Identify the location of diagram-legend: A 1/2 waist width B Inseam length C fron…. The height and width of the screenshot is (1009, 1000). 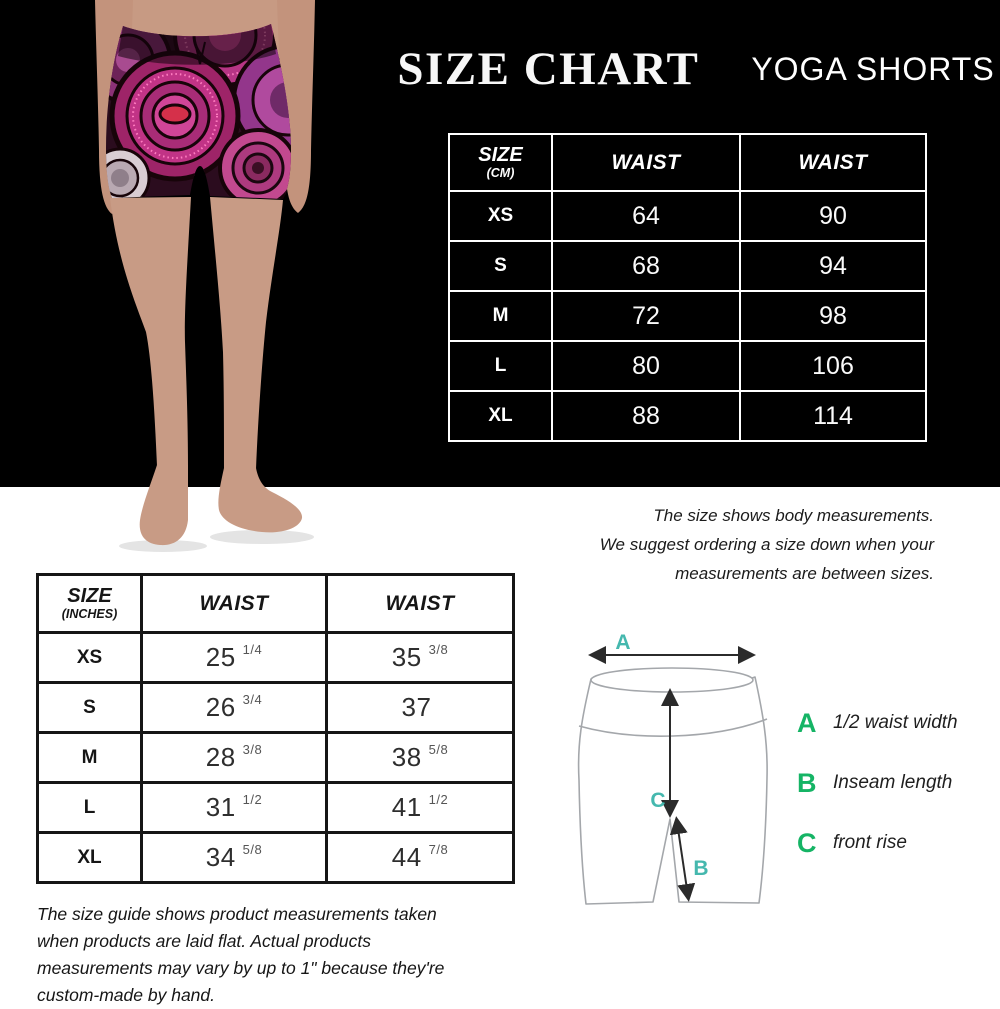
(898, 798).